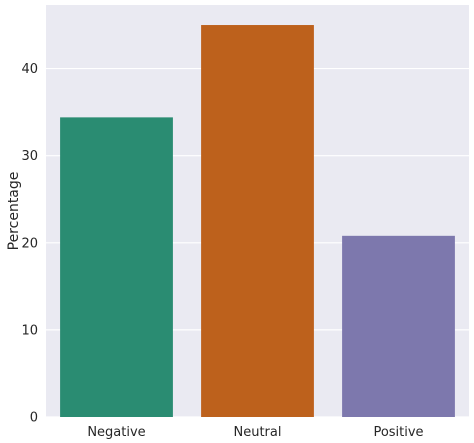  What do you see at coordinates (29, 330) in the screenshot?
I see `y-tick-label: 10` at bounding box center [29, 330].